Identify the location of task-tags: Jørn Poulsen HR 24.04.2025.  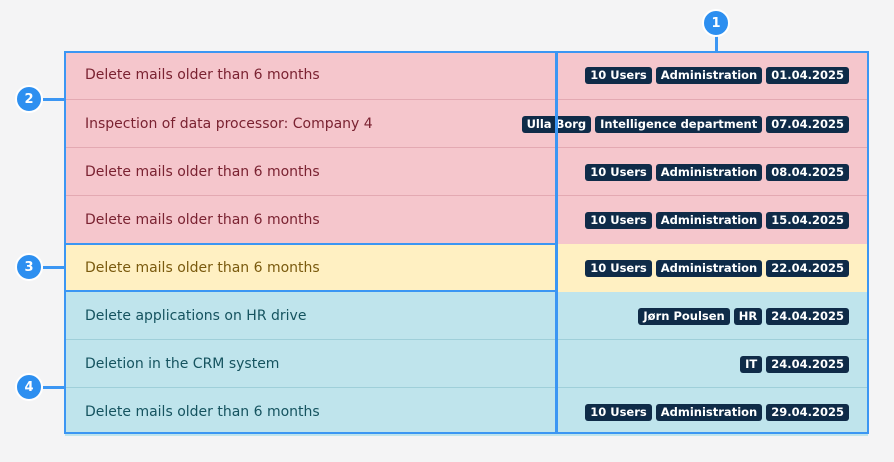
(712, 316).